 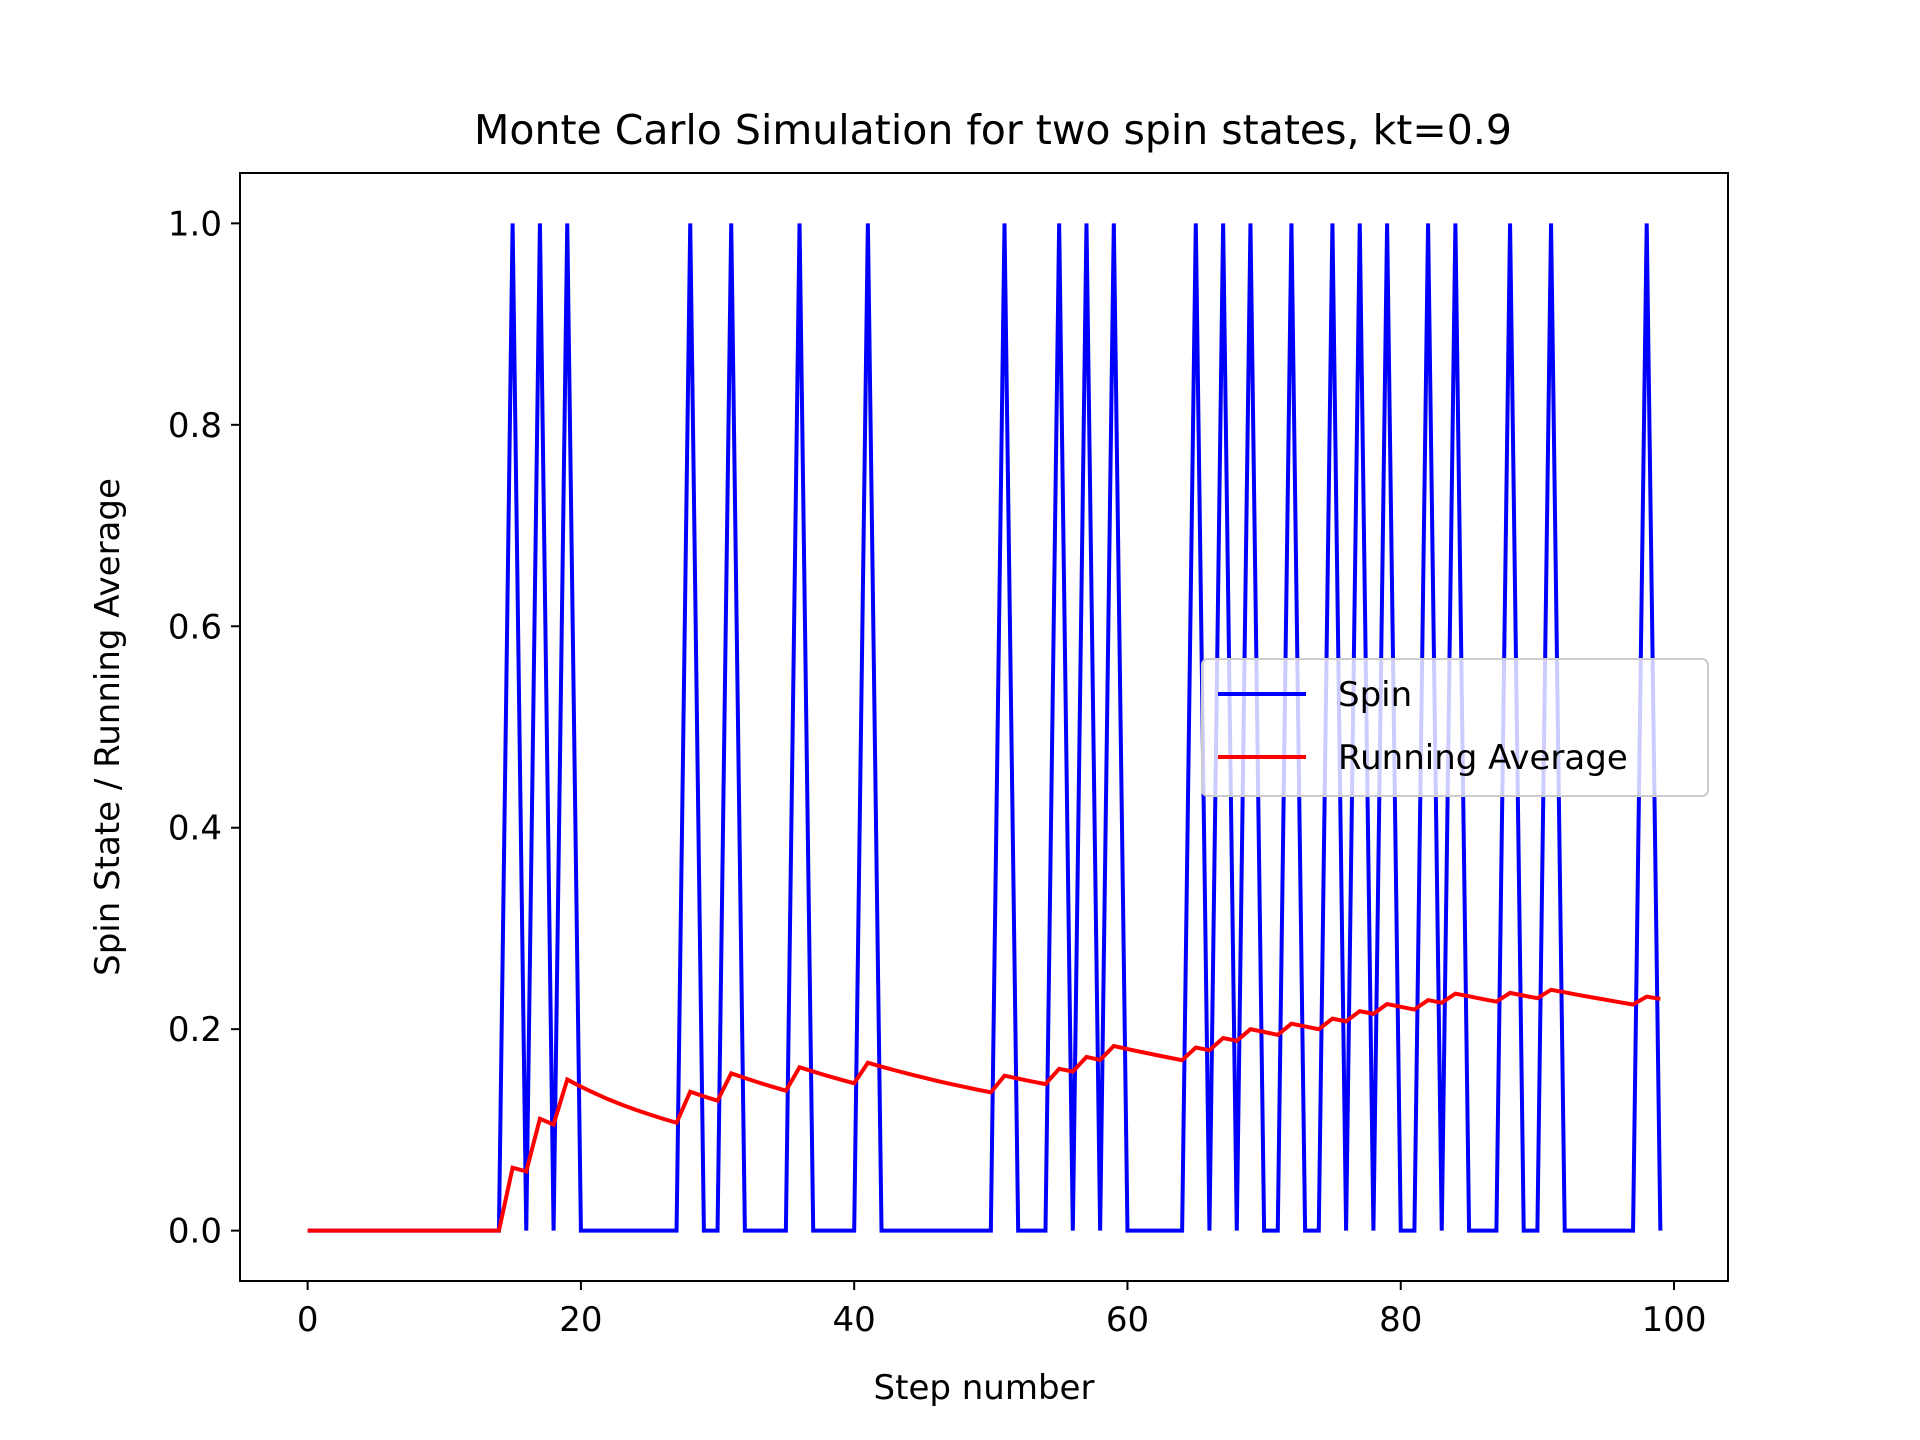 I want to click on y-tick-label: 0.0, so click(x=195, y=1232).